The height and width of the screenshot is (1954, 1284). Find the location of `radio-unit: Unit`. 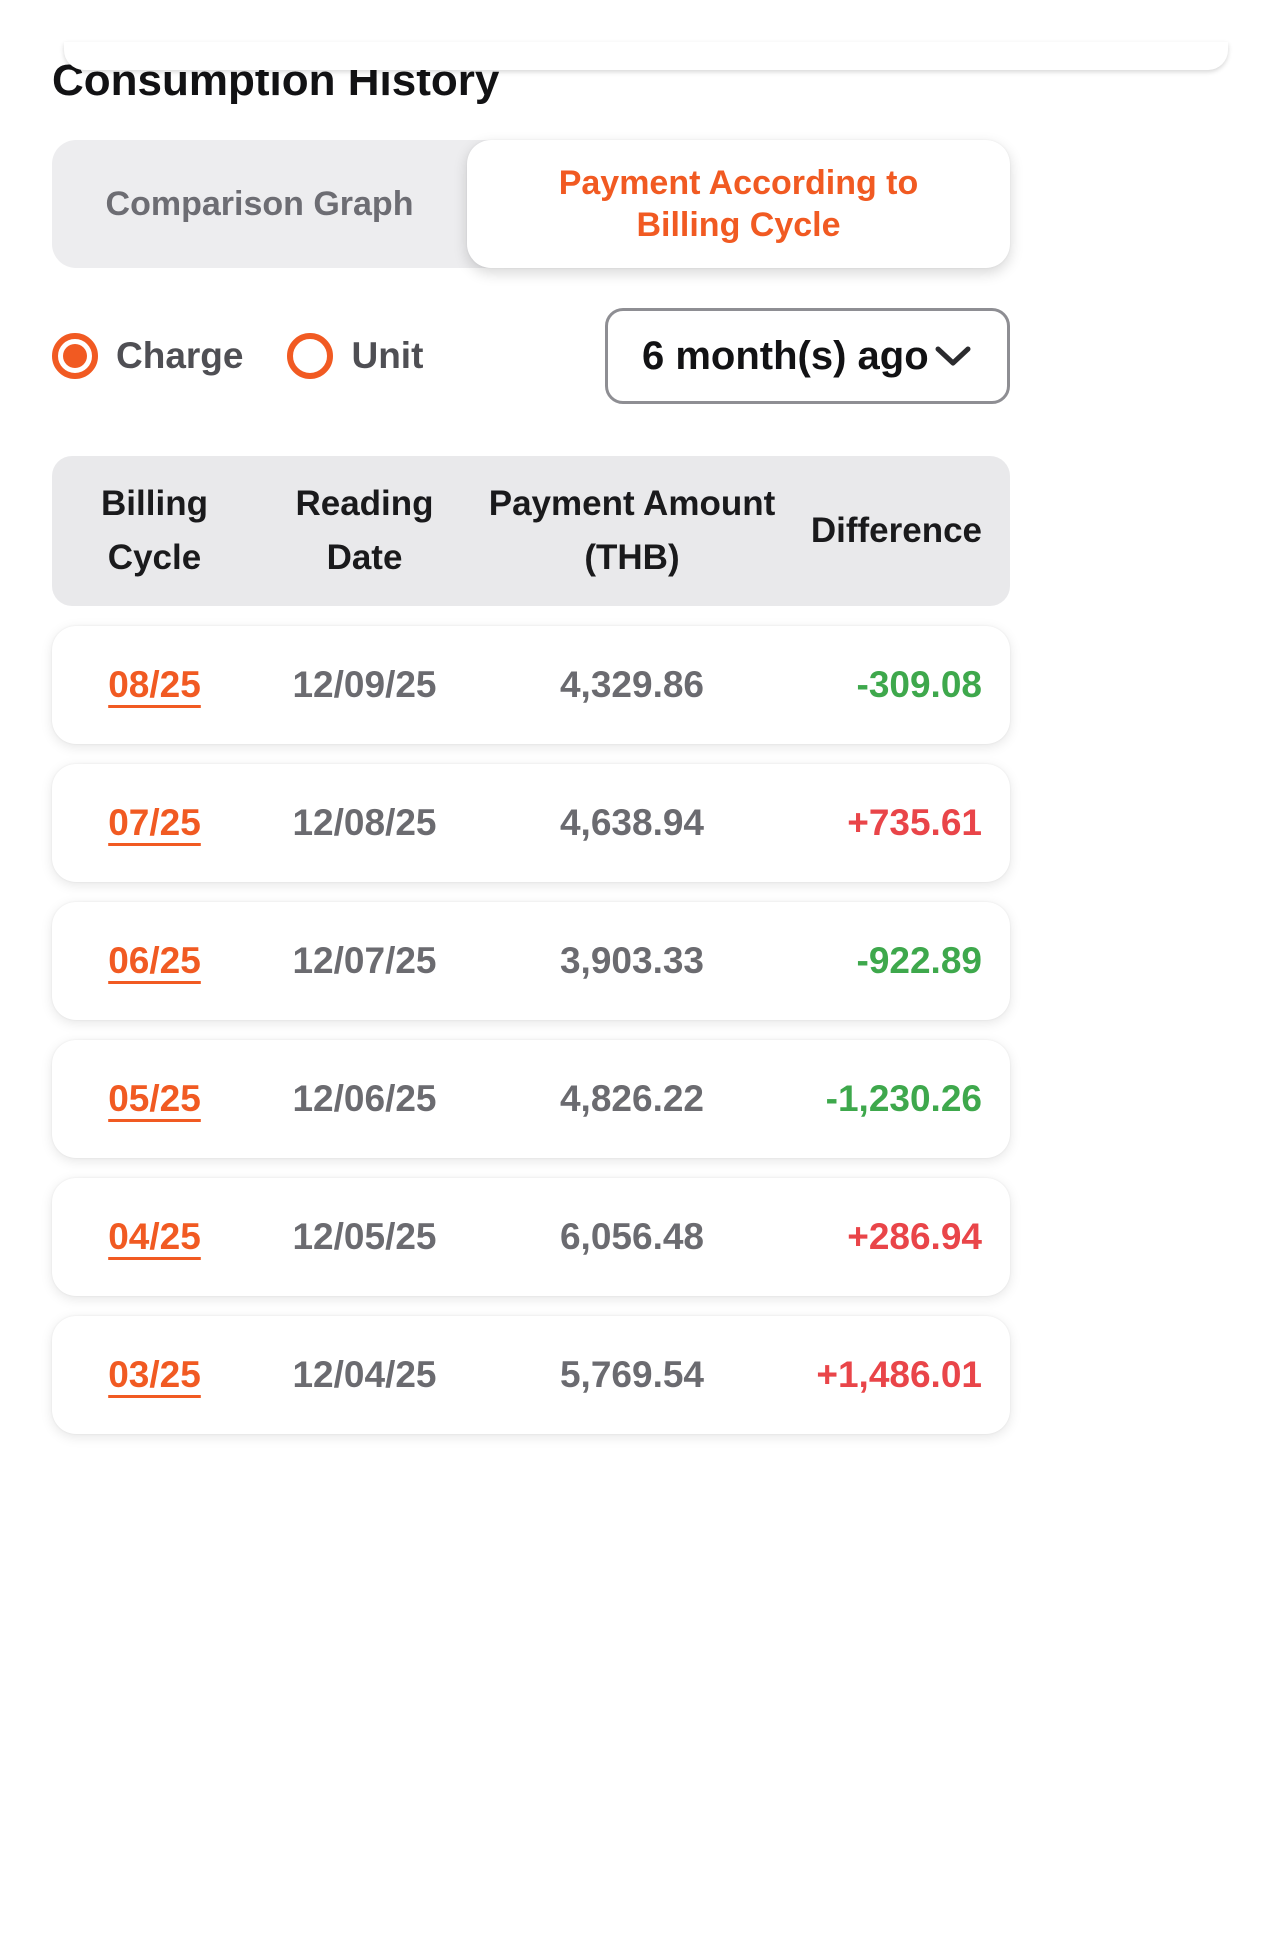

radio-unit: Unit is located at coordinates (355, 356).